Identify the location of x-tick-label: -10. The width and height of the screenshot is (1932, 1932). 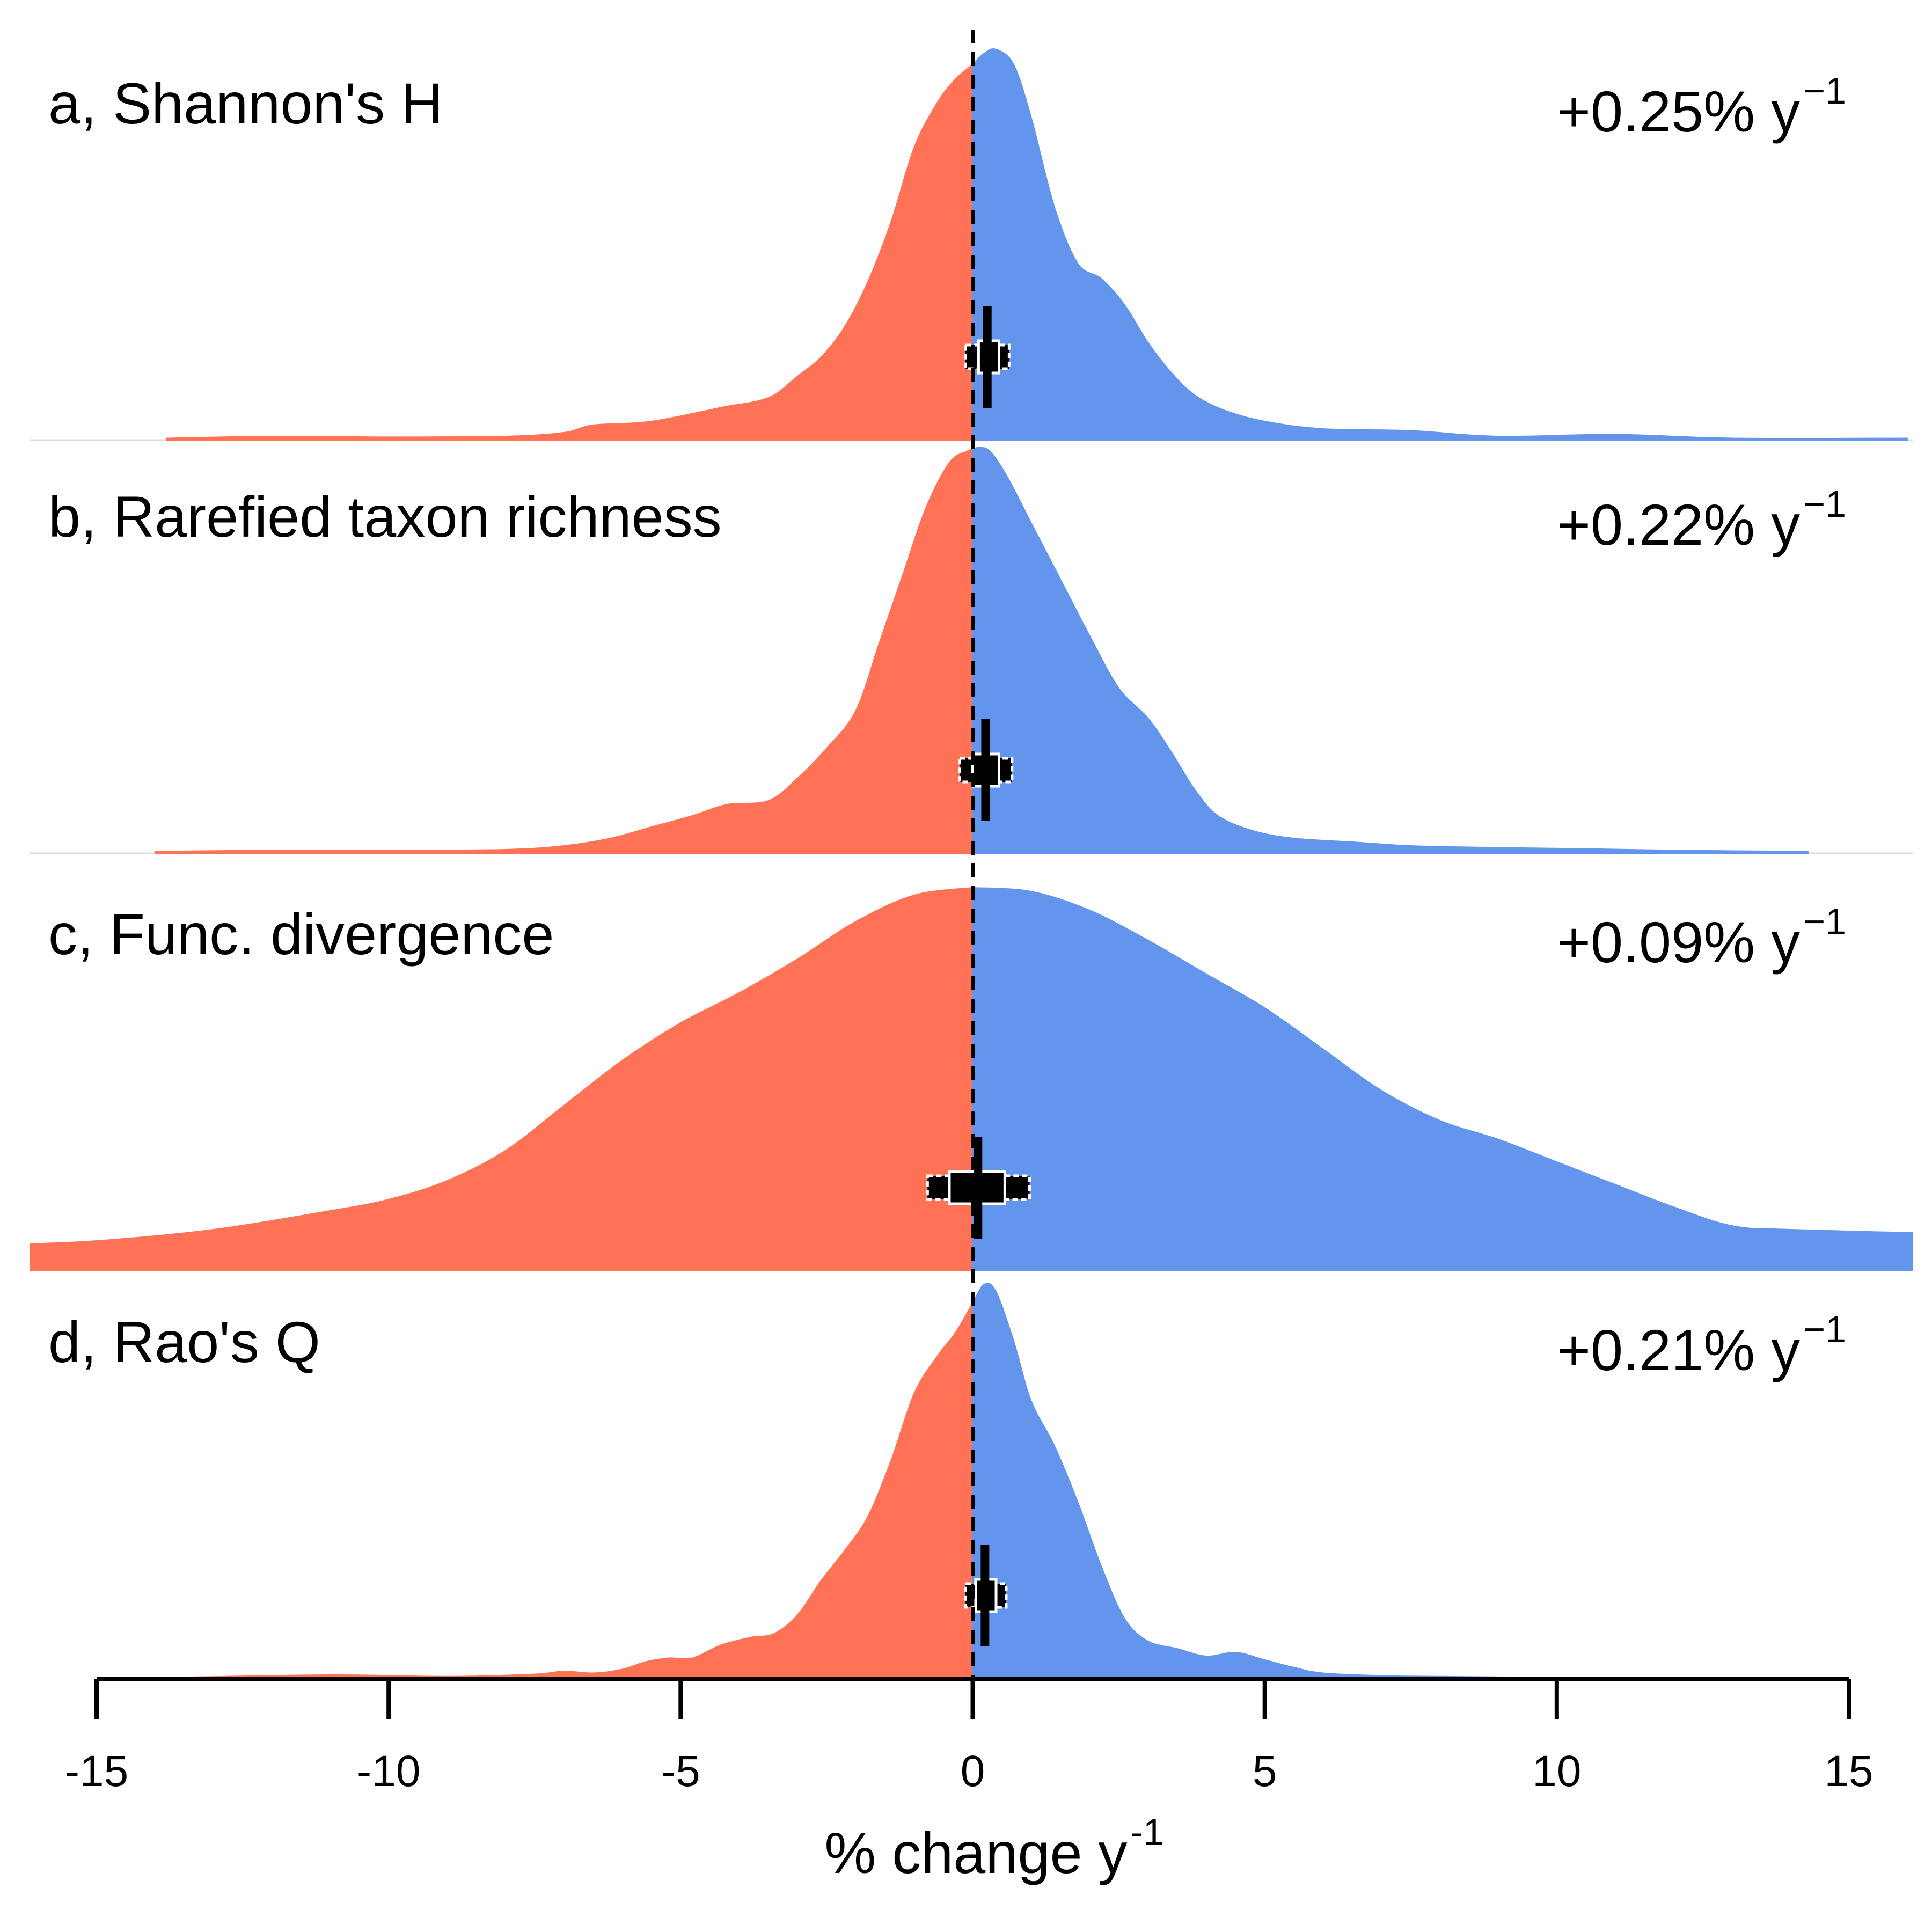
(389, 1771).